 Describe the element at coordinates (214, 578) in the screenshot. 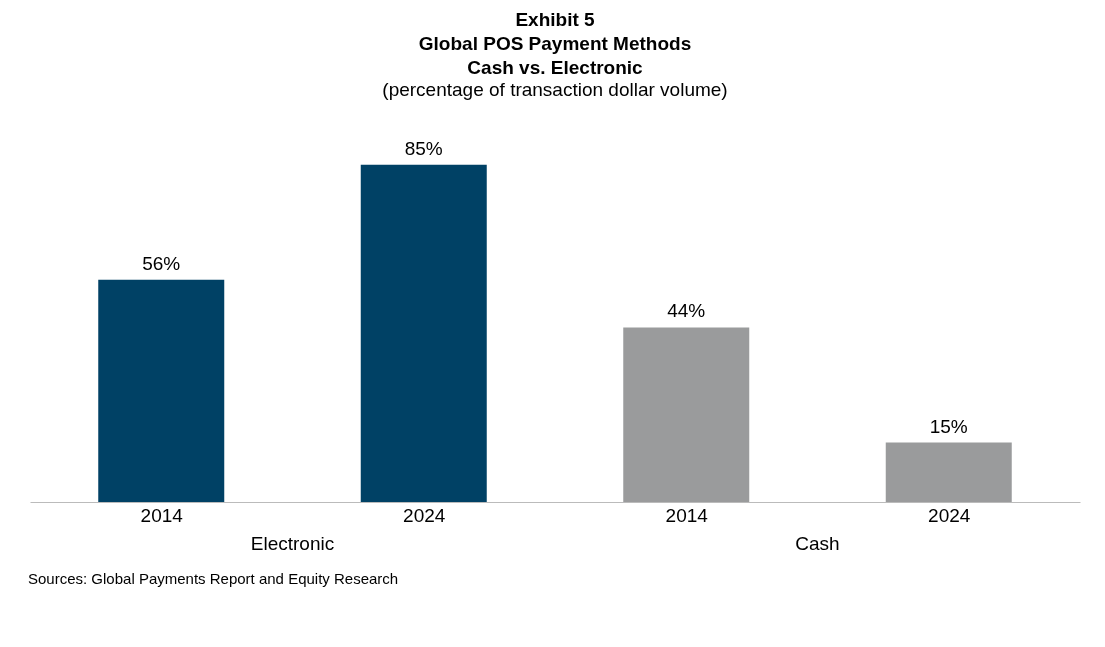

I see `source-note: Sources: Global Payments Report and Equity Research` at that location.